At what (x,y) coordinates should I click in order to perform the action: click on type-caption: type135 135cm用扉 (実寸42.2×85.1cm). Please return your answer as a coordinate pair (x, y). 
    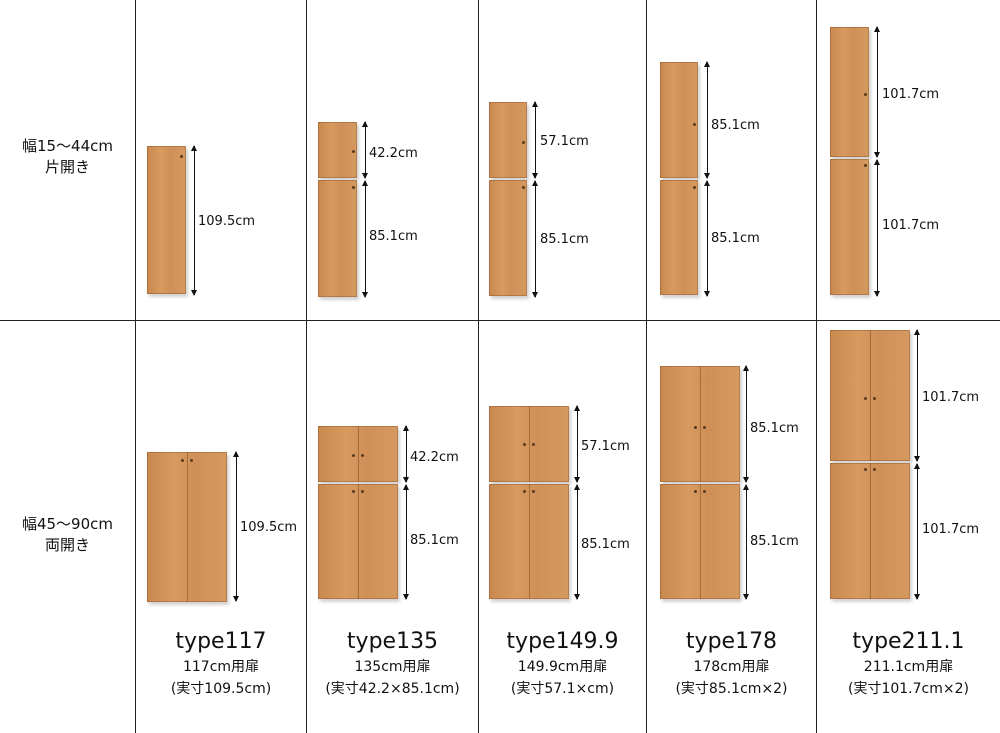
    Looking at the image, I should click on (392, 664).